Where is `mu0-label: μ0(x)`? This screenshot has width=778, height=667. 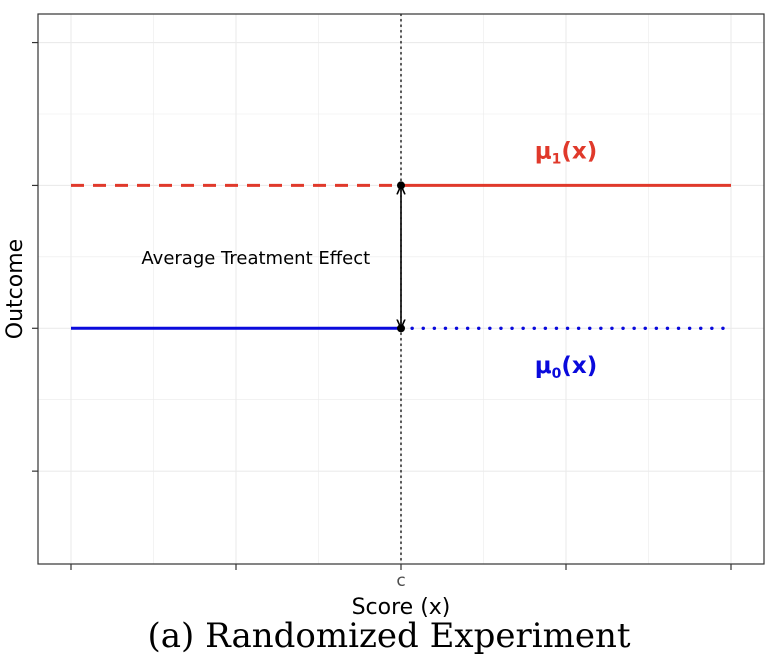
mu0-label: μ0(x) is located at coordinates (566, 367).